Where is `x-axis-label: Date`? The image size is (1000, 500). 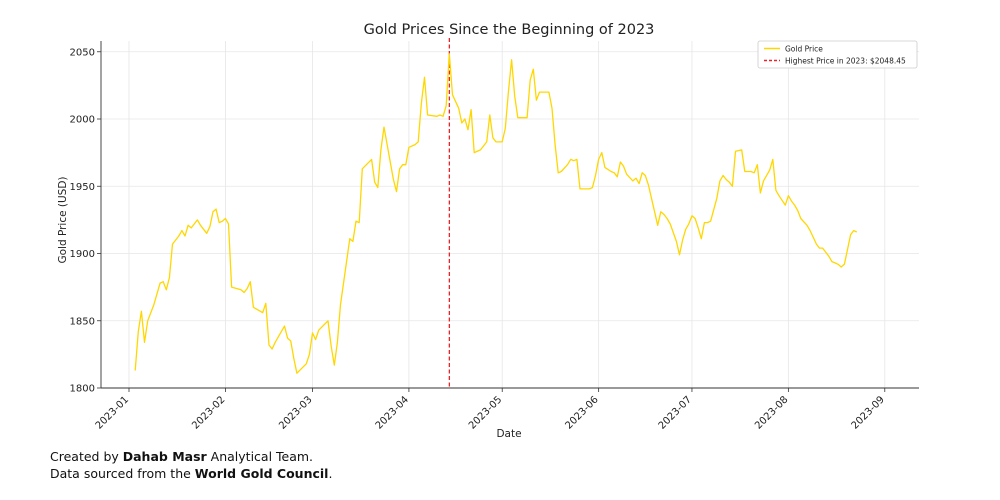
x-axis-label: Date is located at coordinates (508, 434).